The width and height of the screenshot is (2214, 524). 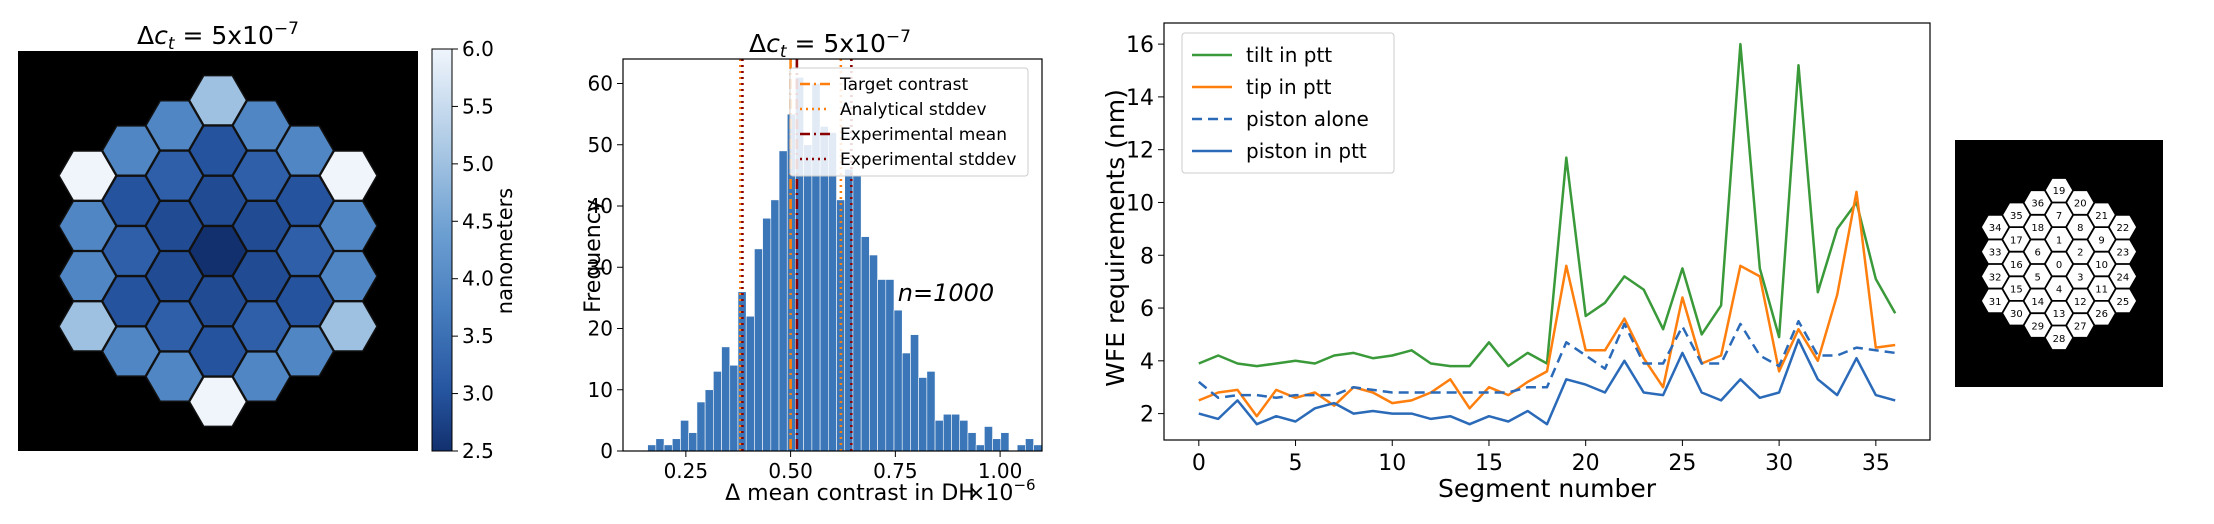 I want to click on line-ytick-label: 6, so click(x=1147, y=309).